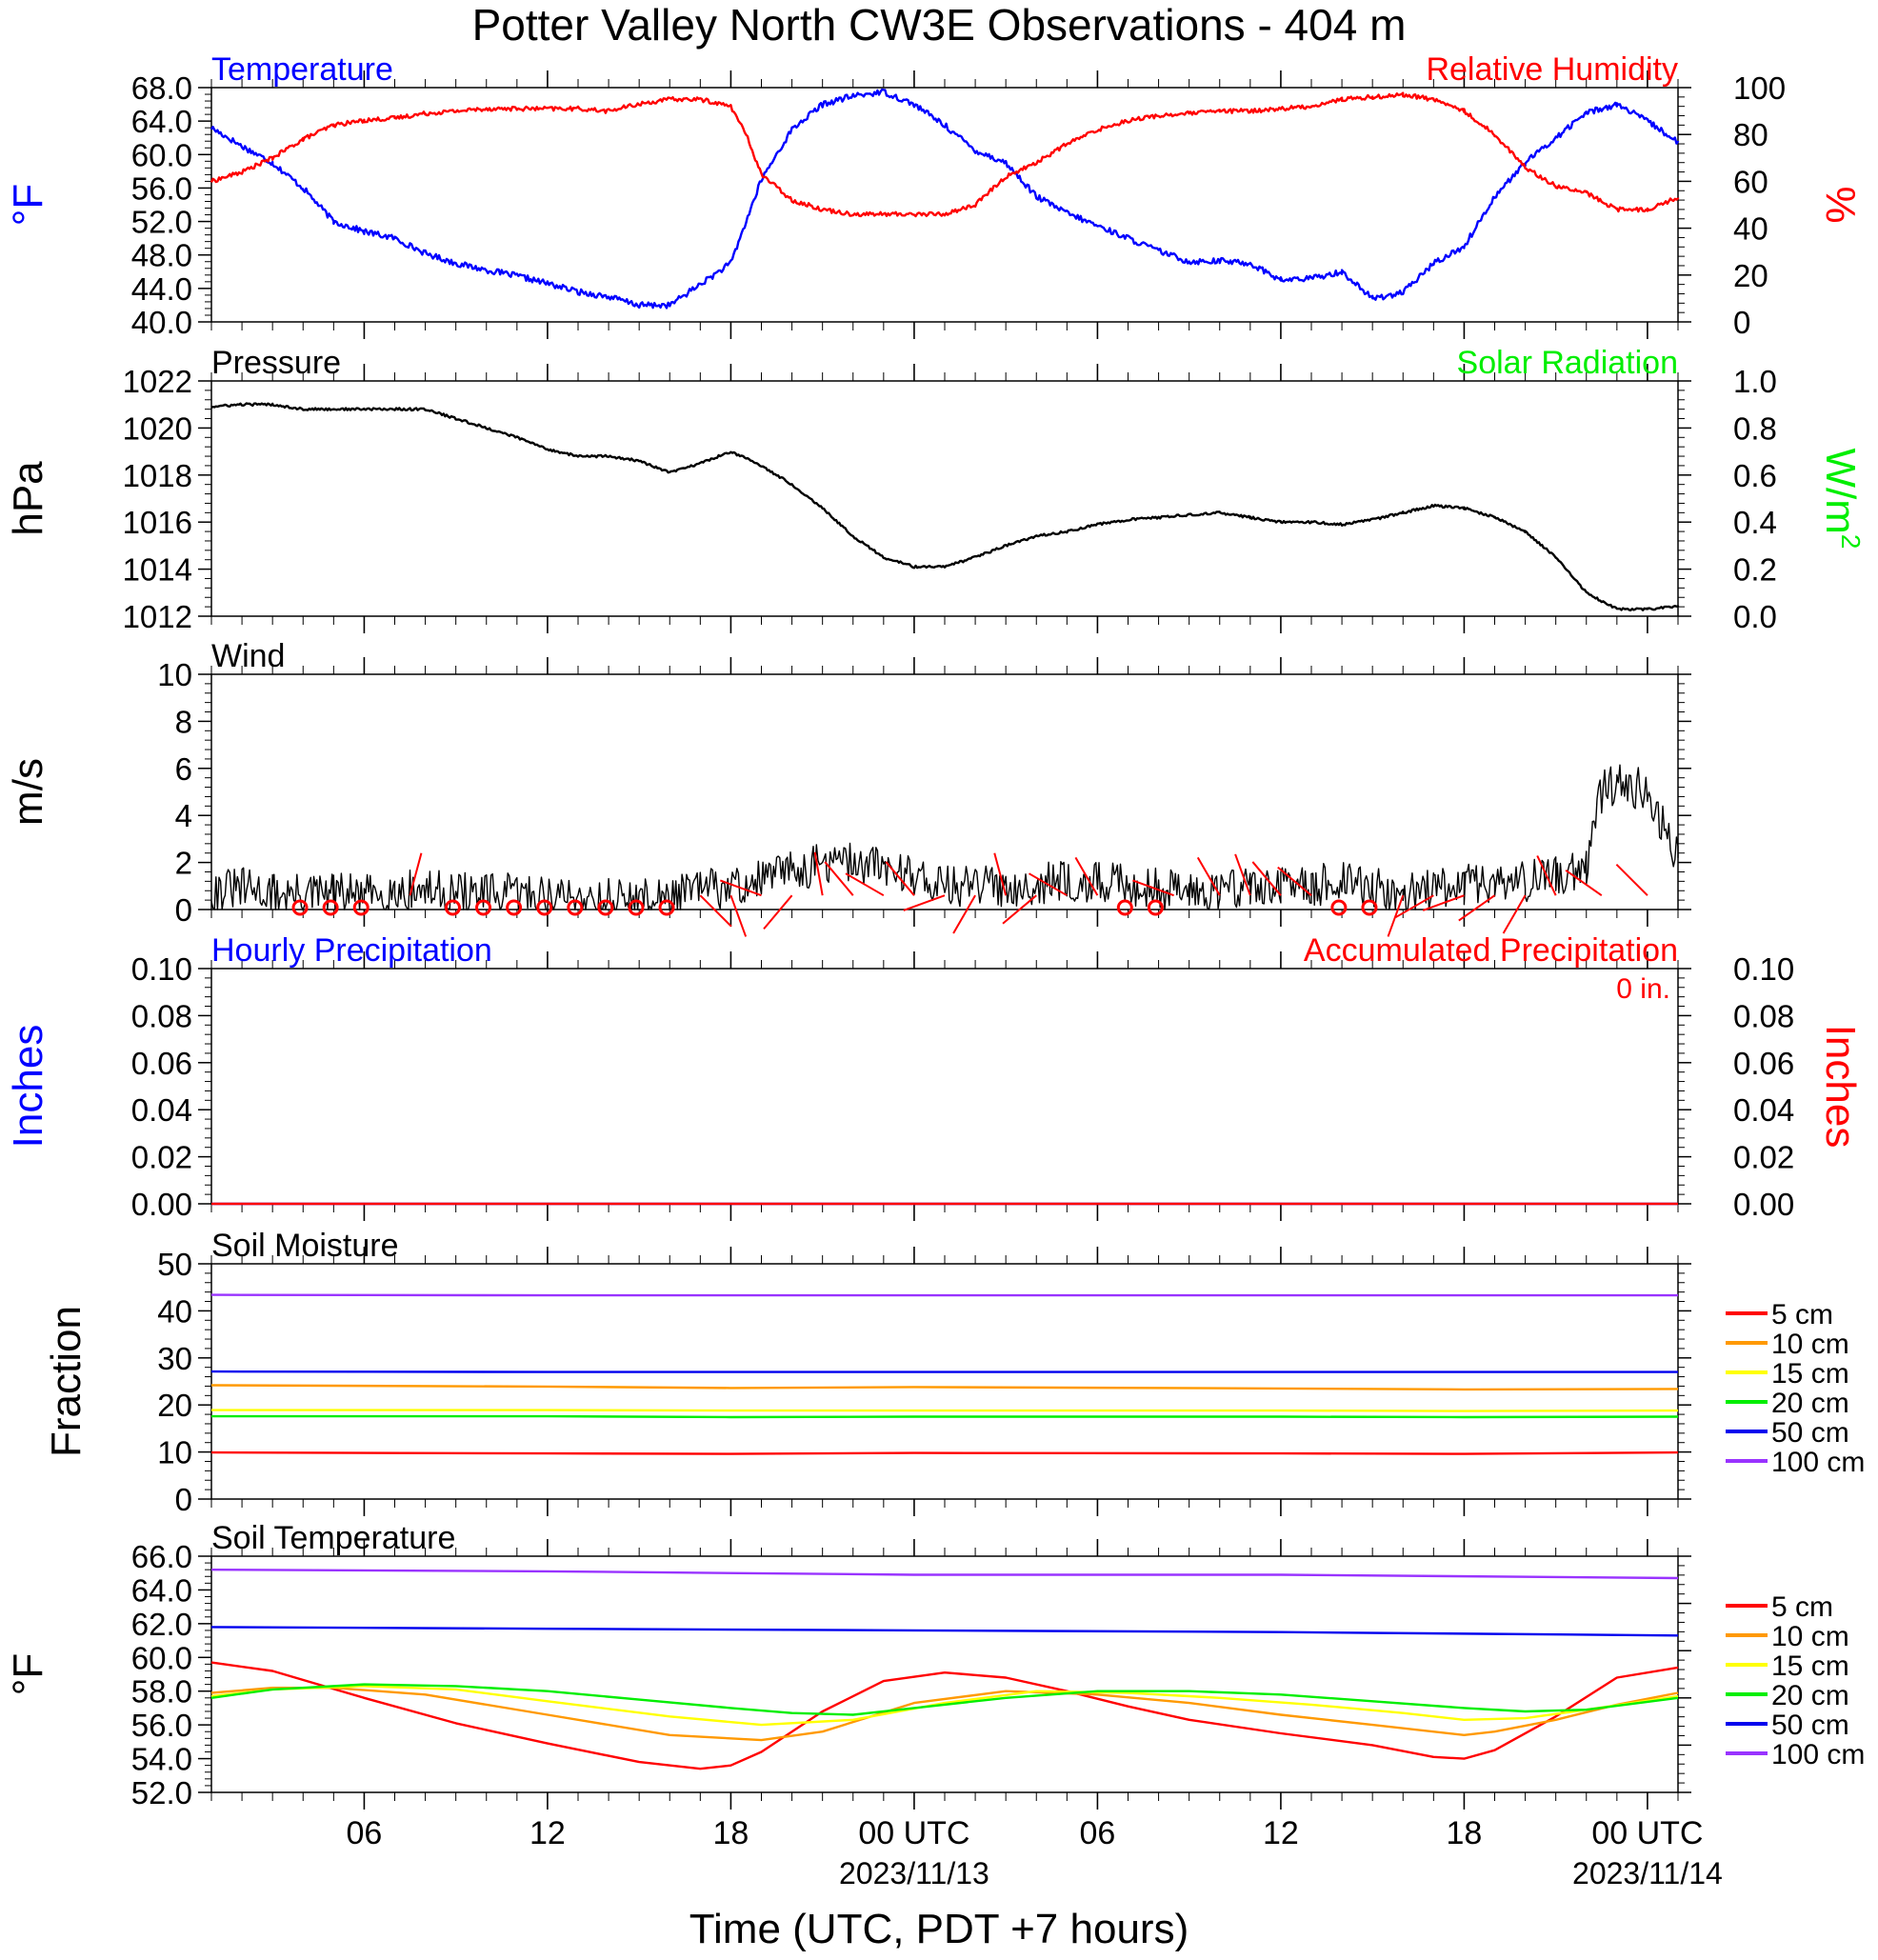 The image size is (1878, 1960). I want to click on y-right-tick-label: 0.10, so click(1763, 969).